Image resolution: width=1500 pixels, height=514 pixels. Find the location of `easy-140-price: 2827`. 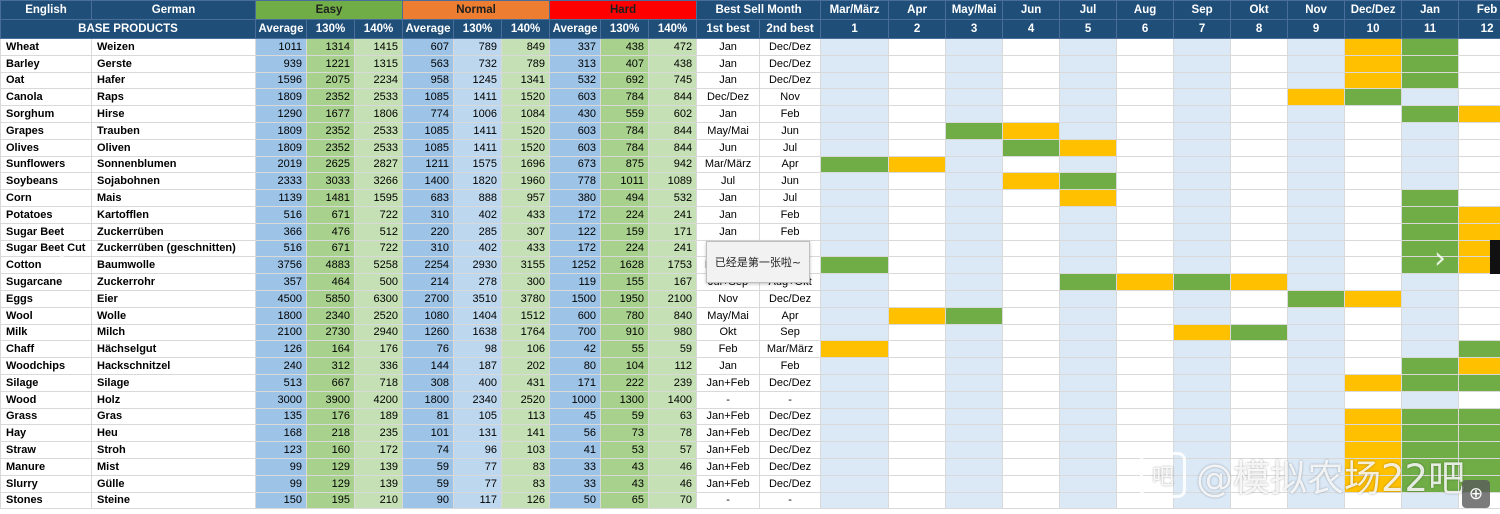

easy-140-price: 2827 is located at coordinates (378, 164).